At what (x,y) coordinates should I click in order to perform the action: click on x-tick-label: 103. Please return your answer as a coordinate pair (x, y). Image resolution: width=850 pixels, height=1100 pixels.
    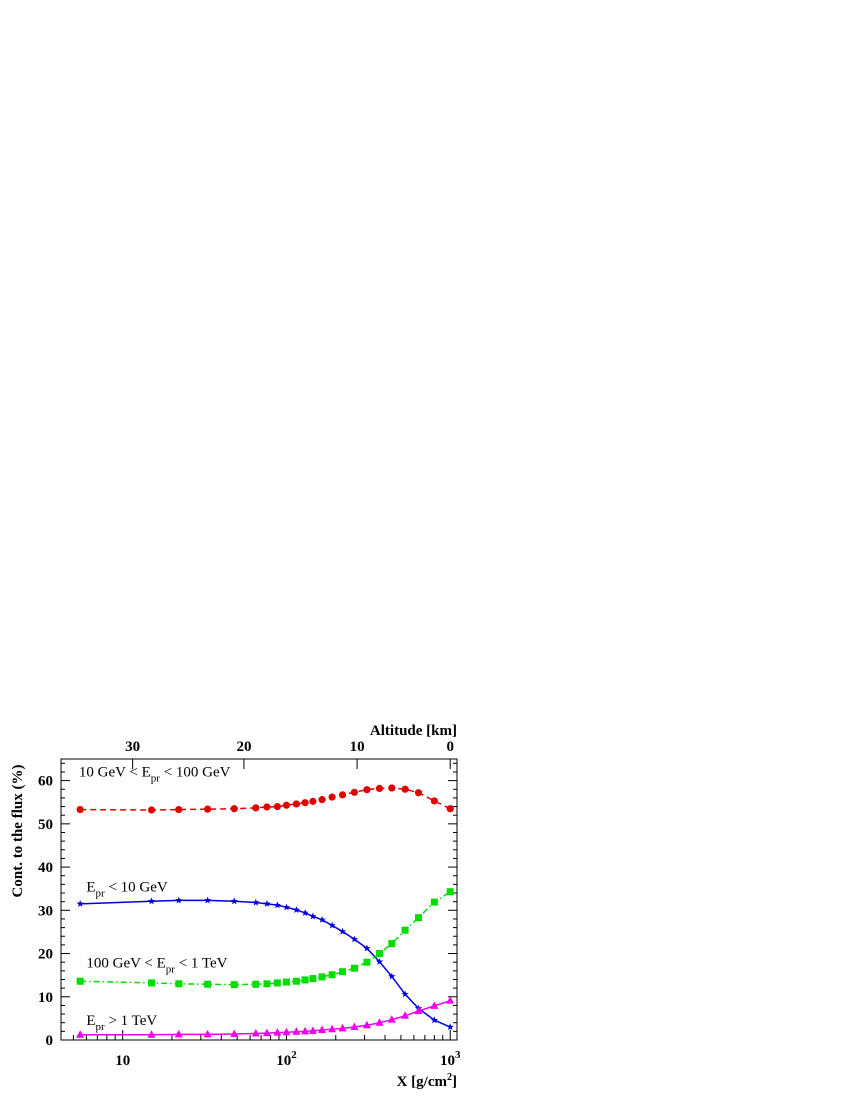
    Looking at the image, I should click on (450, 1059).